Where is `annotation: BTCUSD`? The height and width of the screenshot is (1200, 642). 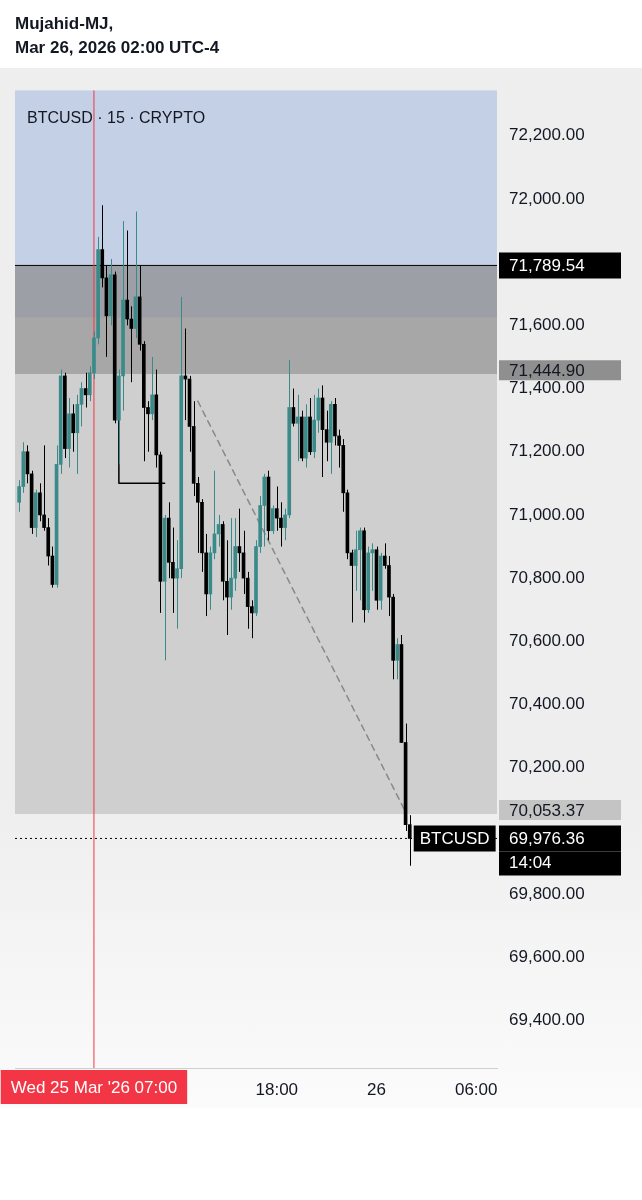 annotation: BTCUSD is located at coordinates (454, 839).